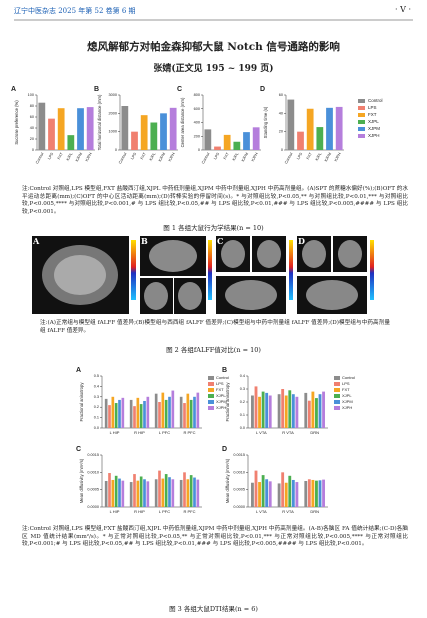 This screenshot has width=427, height=618. Describe the element at coordinates (403, 9) in the screenshot. I see `page-number: · V ·` at that location.